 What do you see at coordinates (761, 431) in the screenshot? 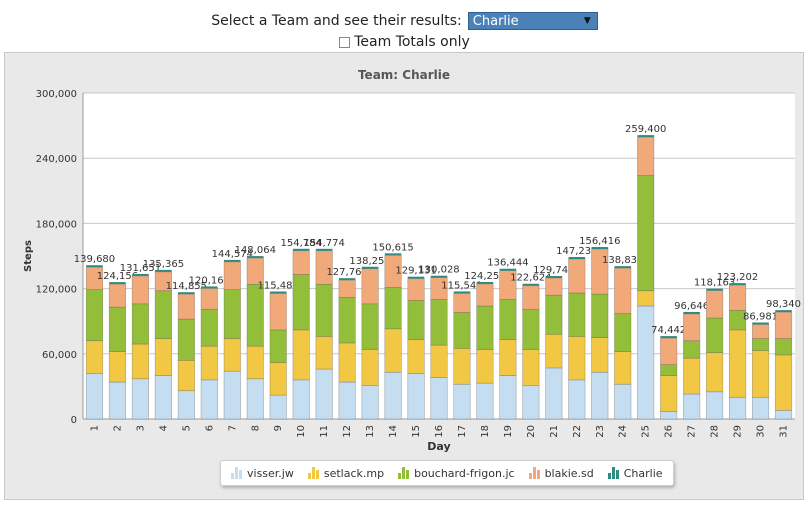
I see `x-tick-label: 30` at bounding box center [761, 431].